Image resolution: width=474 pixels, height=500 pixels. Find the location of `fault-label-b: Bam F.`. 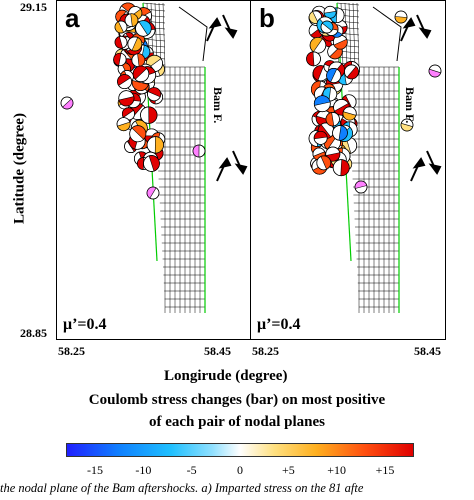

fault-label-b: Bam F. is located at coordinates (410, 105).